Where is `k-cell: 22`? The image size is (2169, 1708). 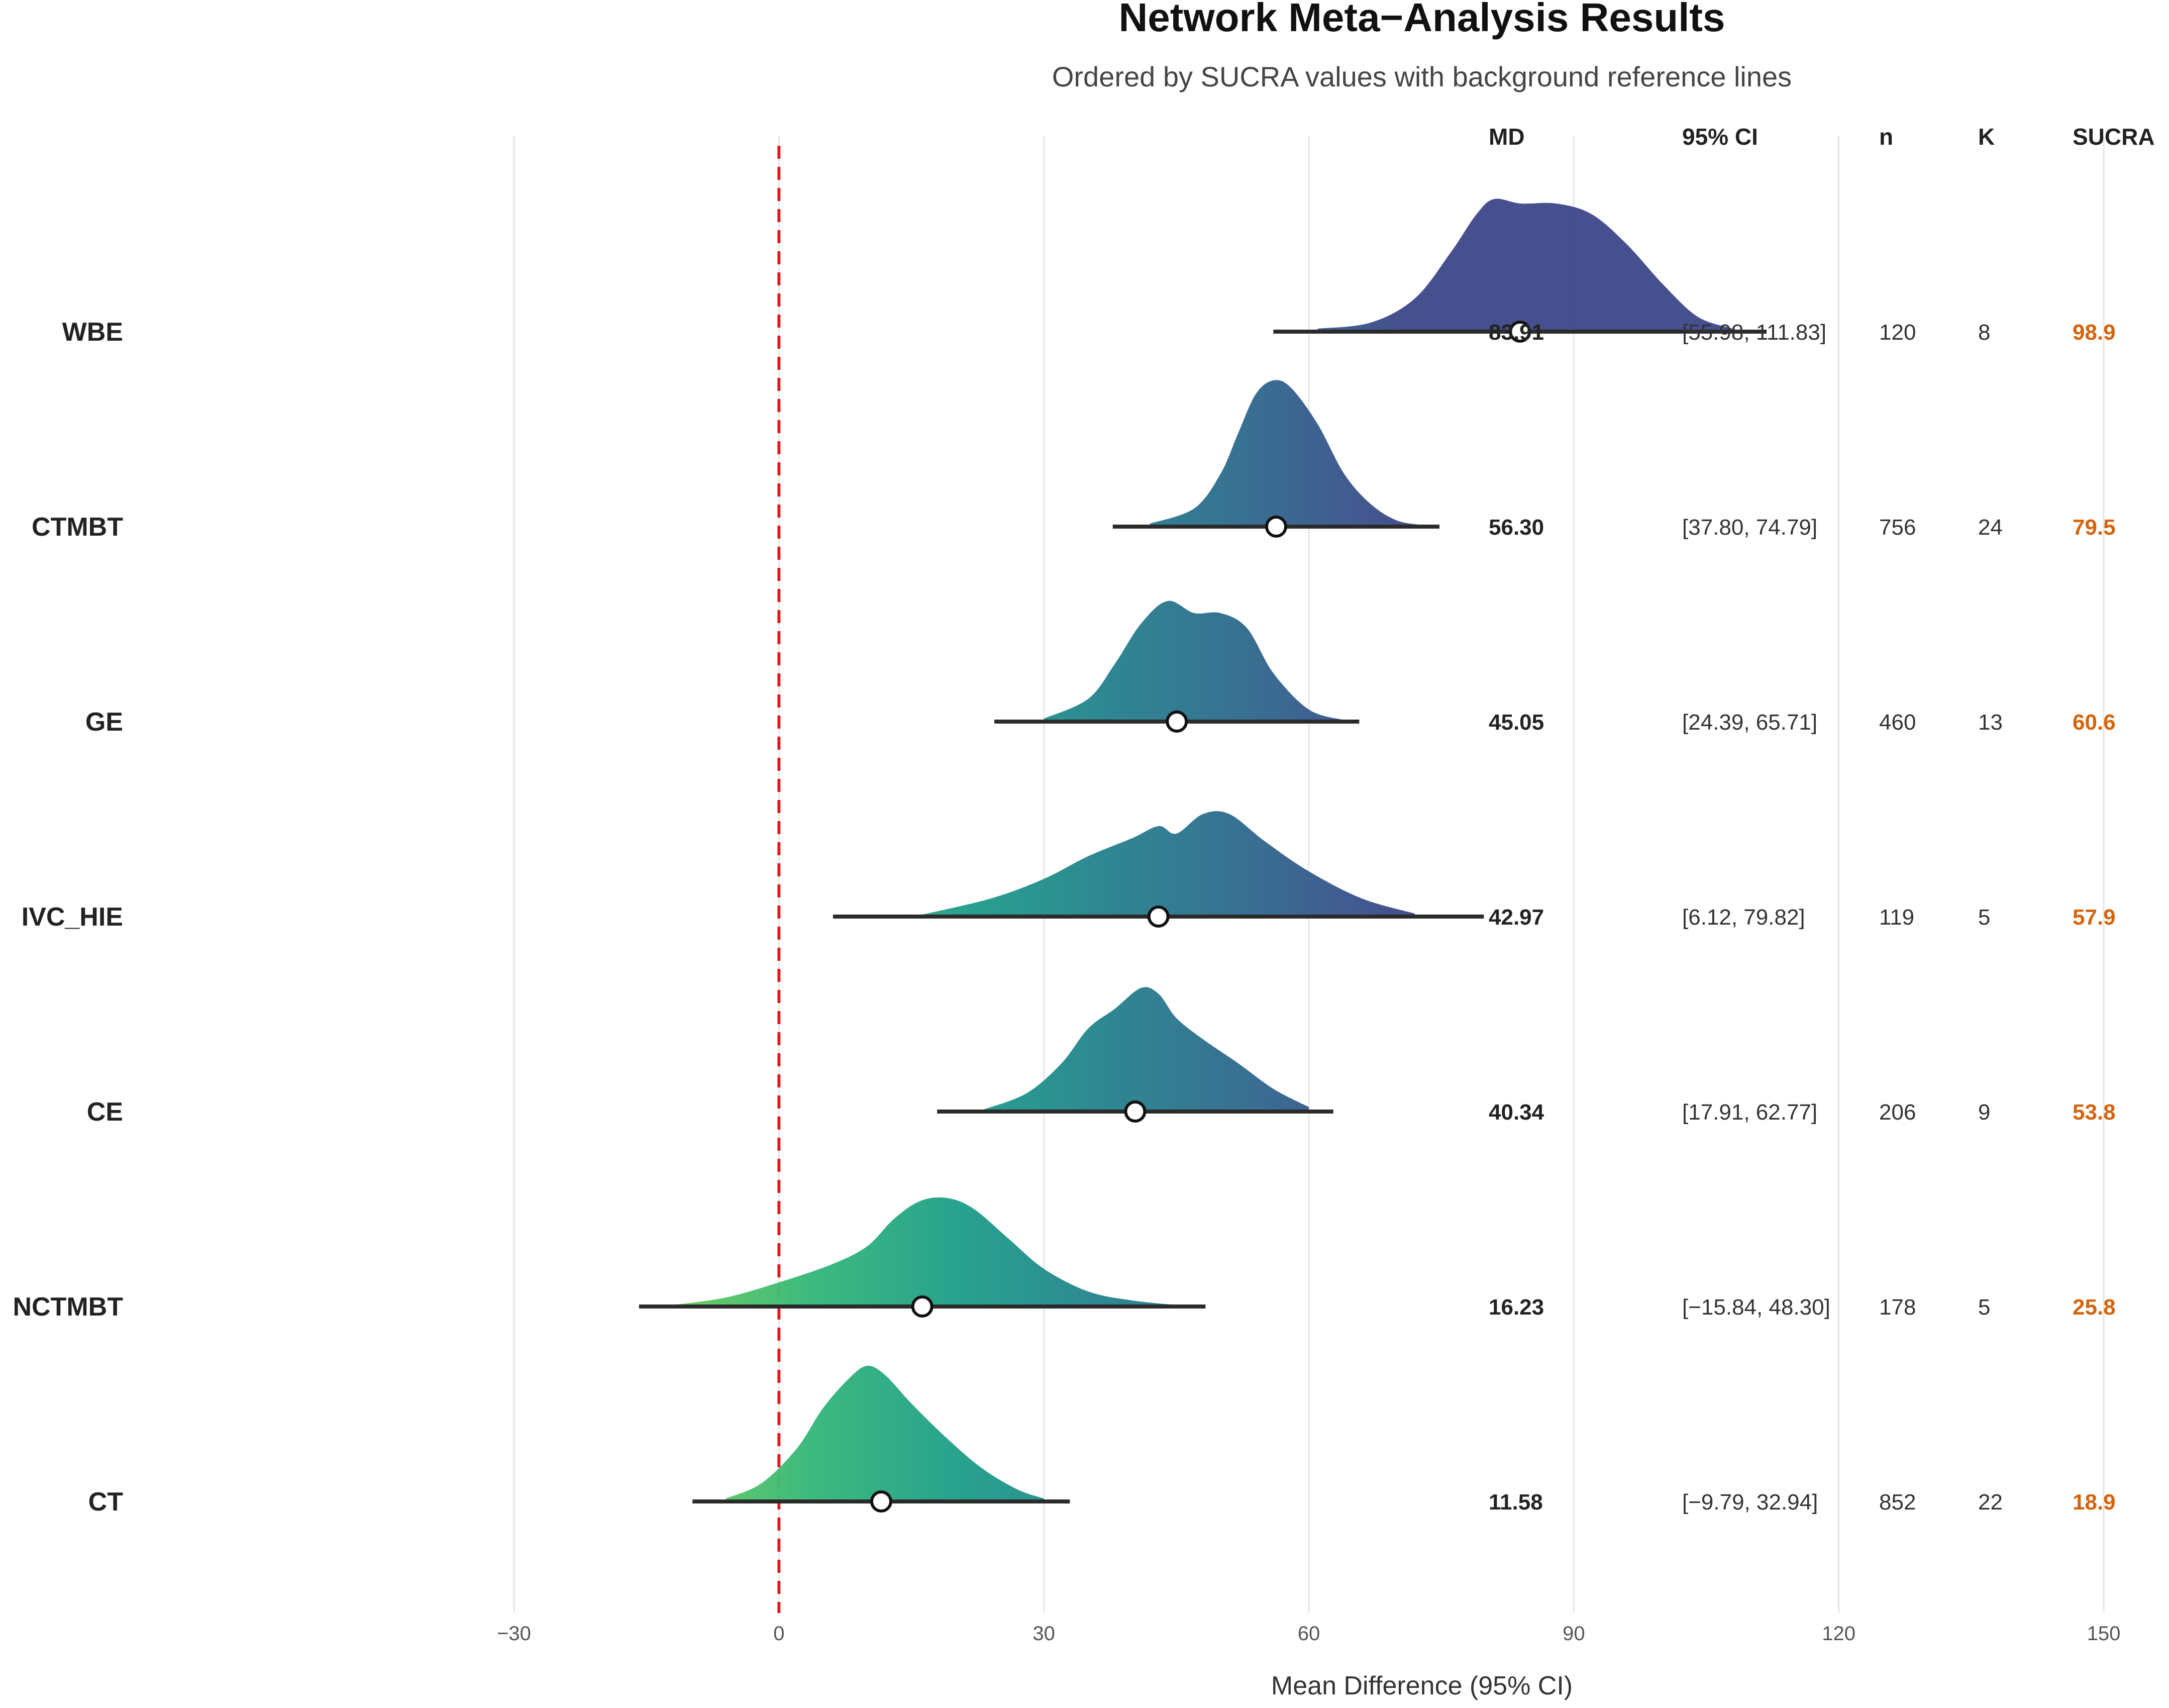 k-cell: 22 is located at coordinates (1990, 1502).